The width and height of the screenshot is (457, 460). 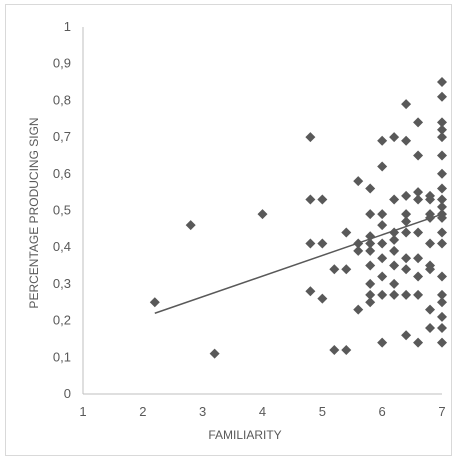 What do you see at coordinates (62, 173) in the screenshot?
I see `y-tick-label: 0,6` at bounding box center [62, 173].